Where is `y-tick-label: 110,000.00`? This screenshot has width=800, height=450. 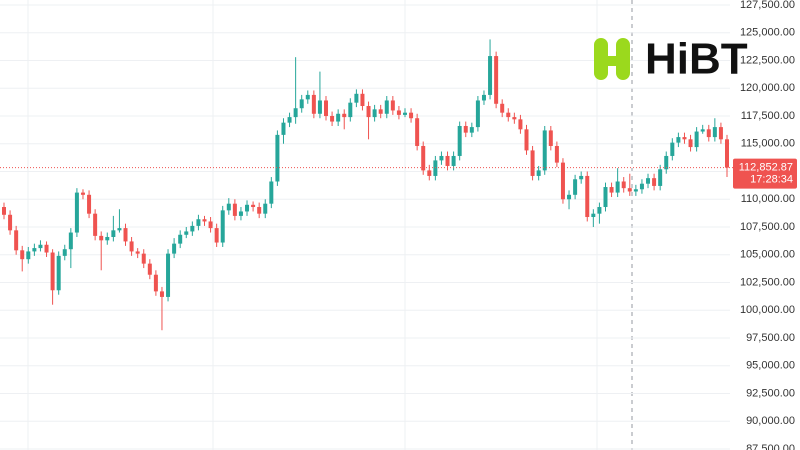
y-tick-label: 110,000.00 is located at coordinates (768, 199).